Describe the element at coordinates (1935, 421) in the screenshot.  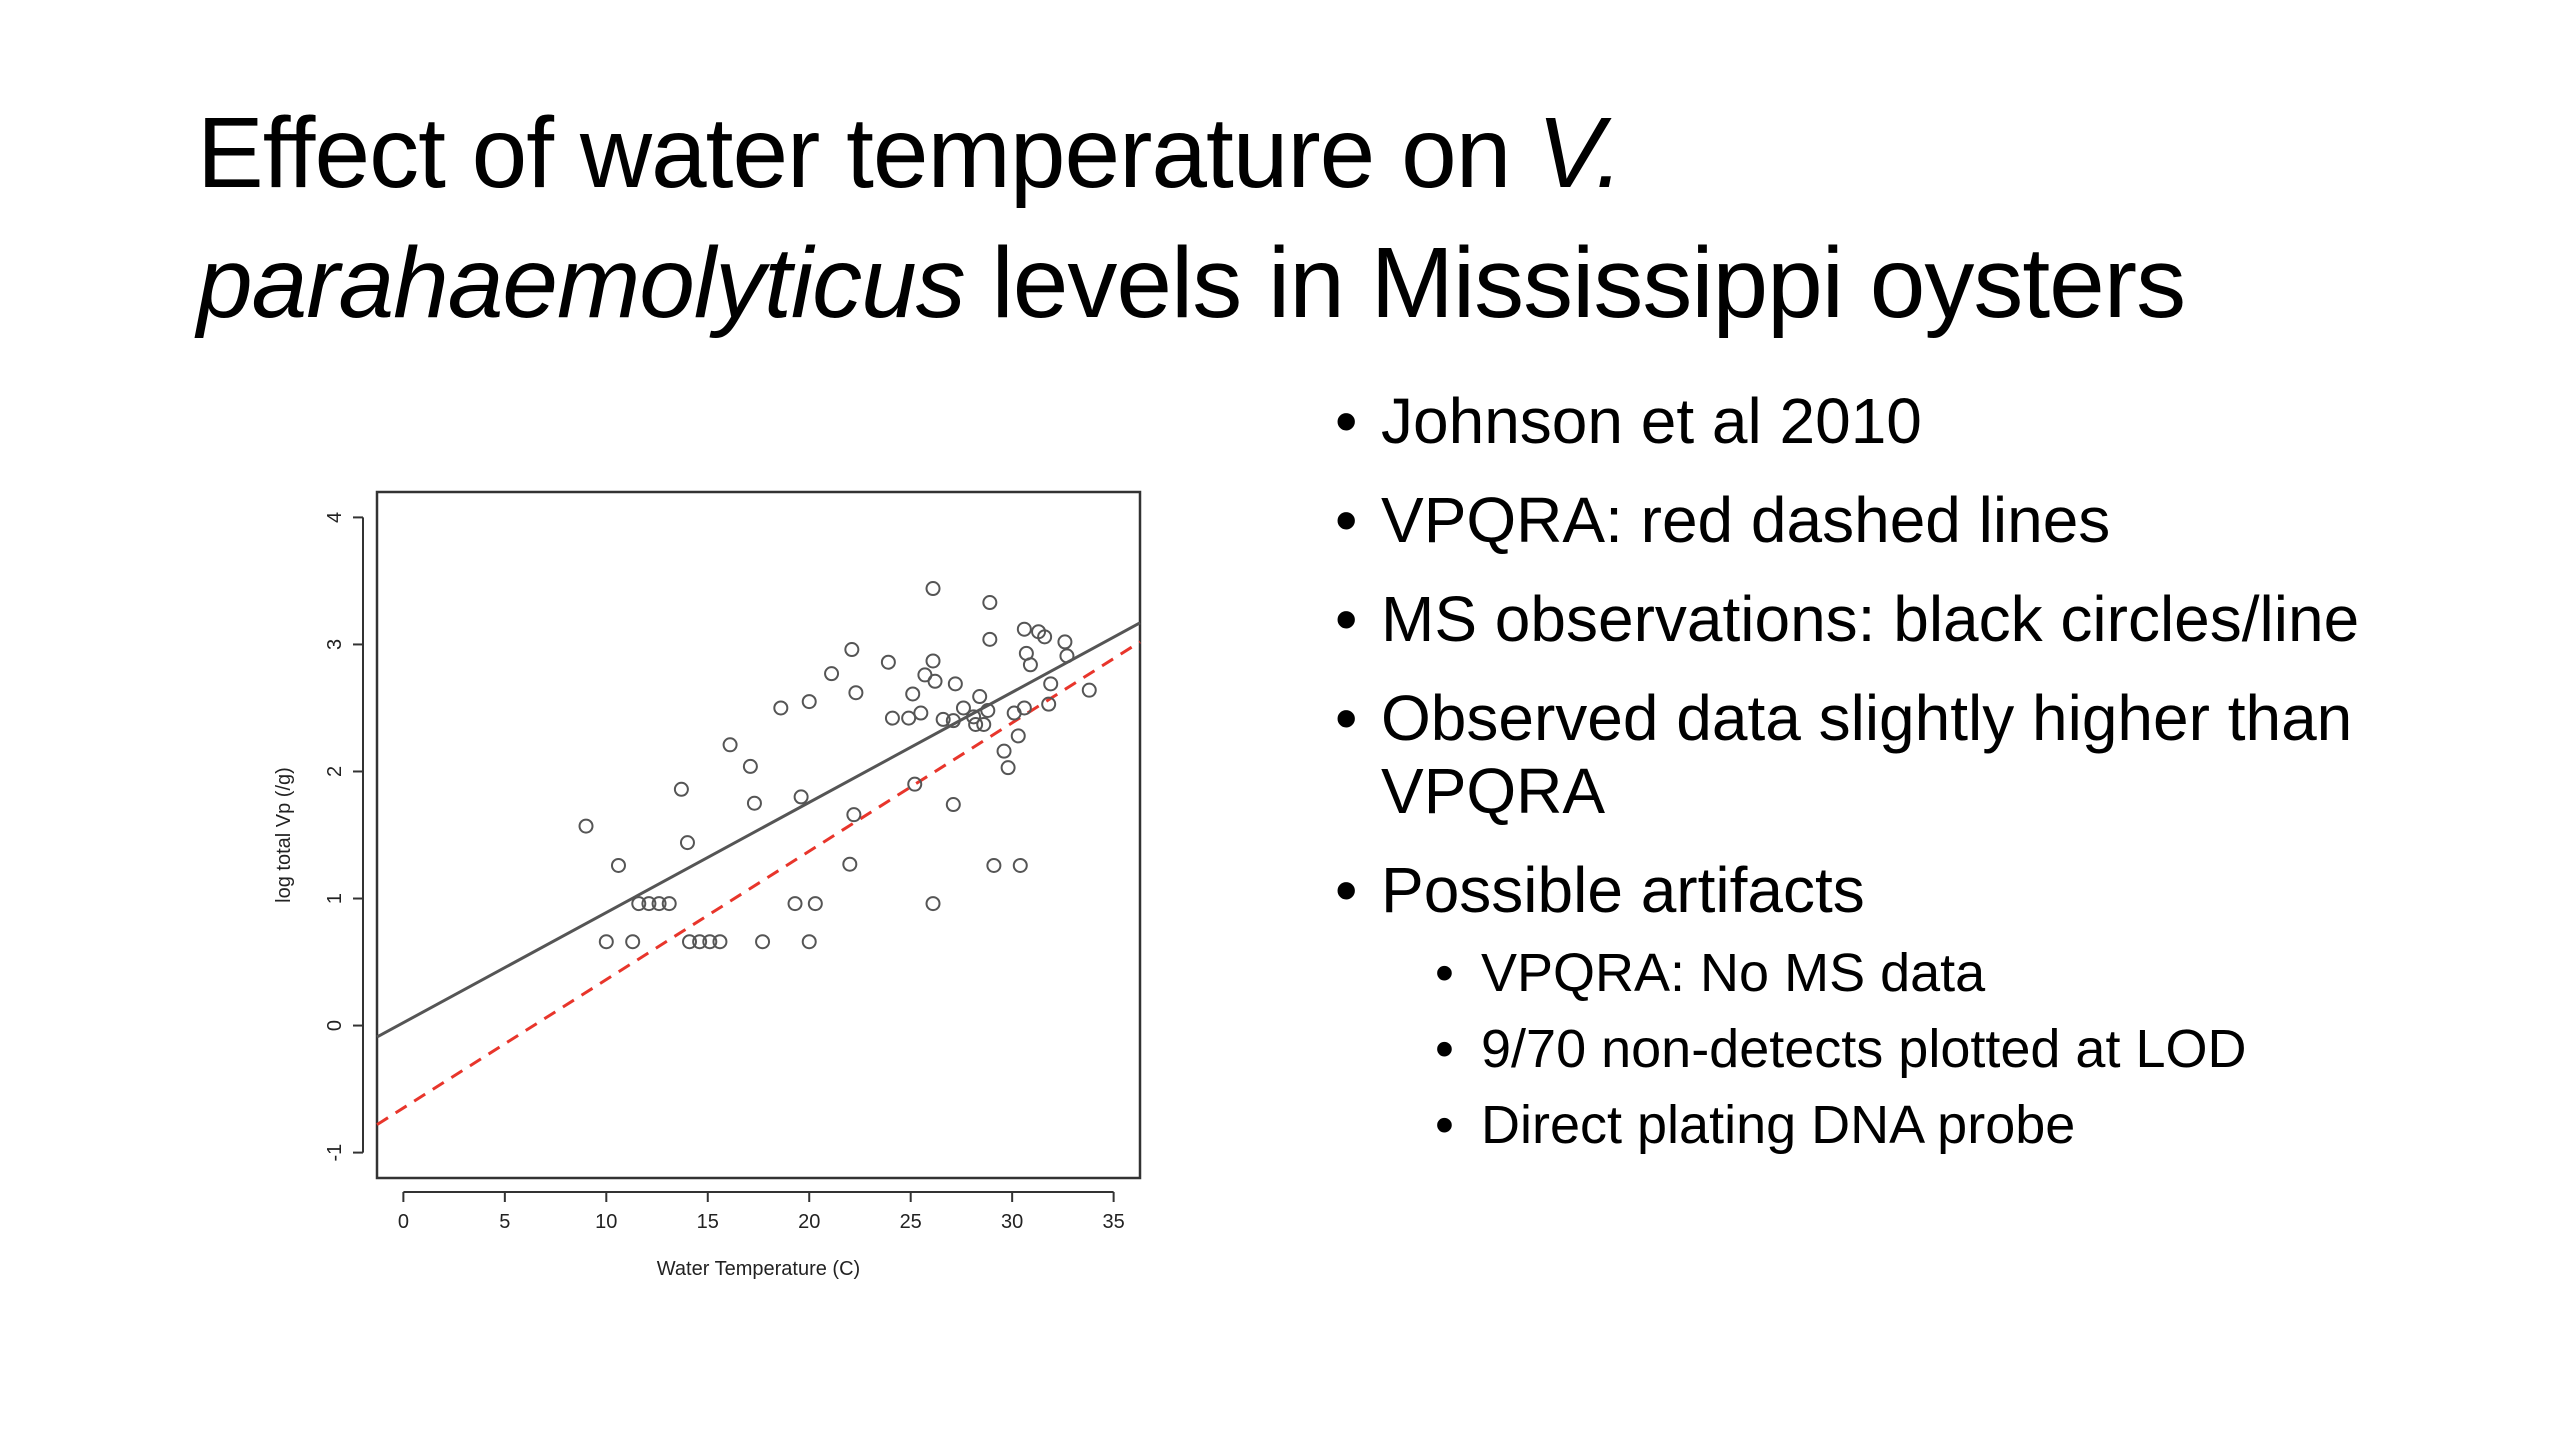
I see `bullet-item: Johnson et al 2010` at that location.